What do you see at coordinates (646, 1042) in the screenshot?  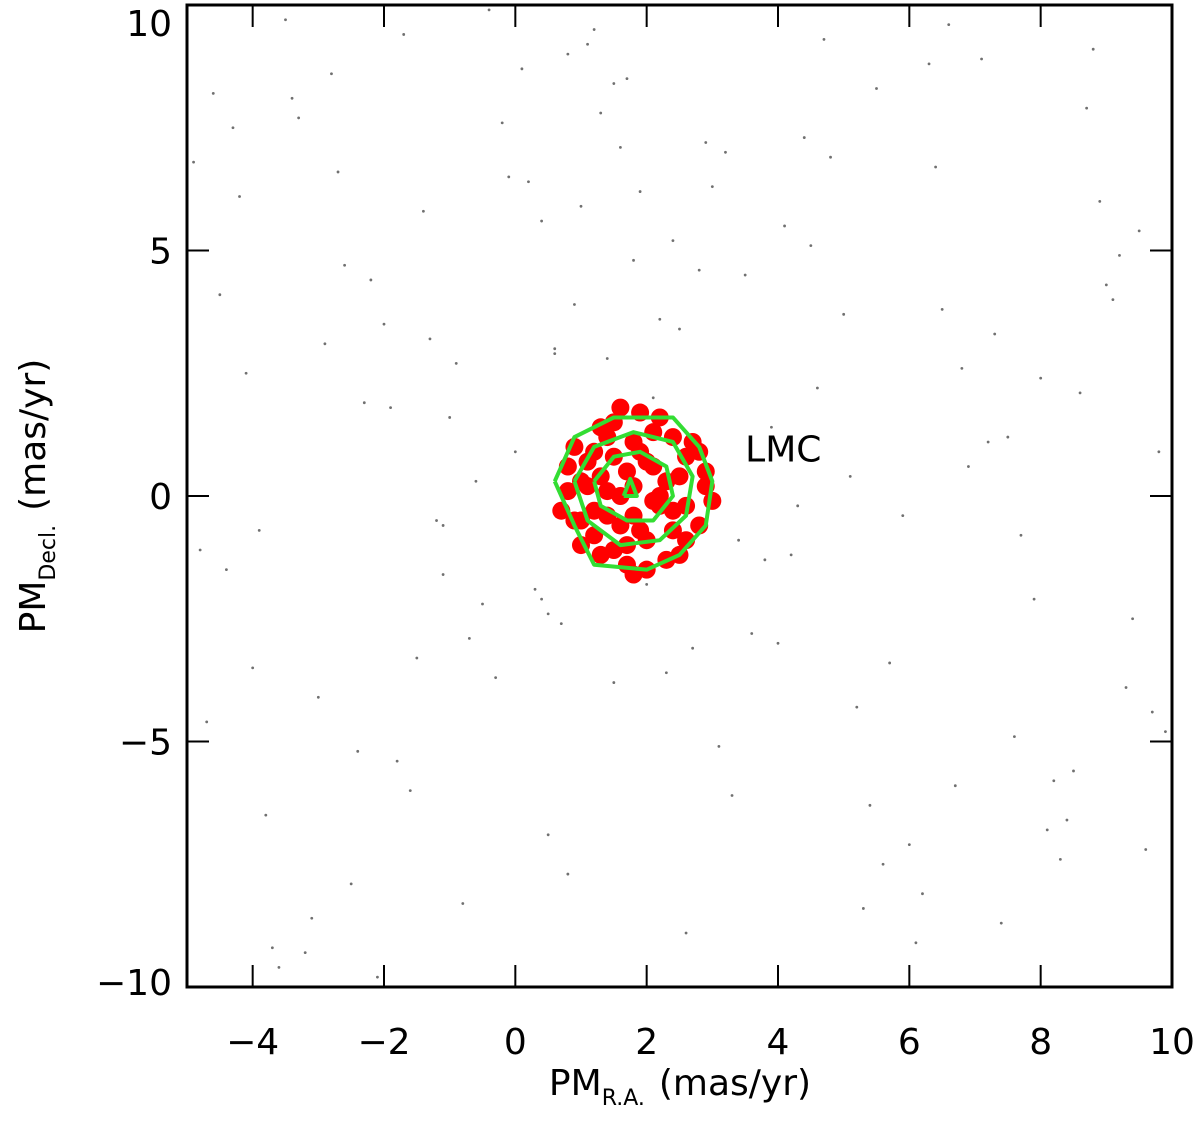 I see `x-tick-label: 2` at bounding box center [646, 1042].